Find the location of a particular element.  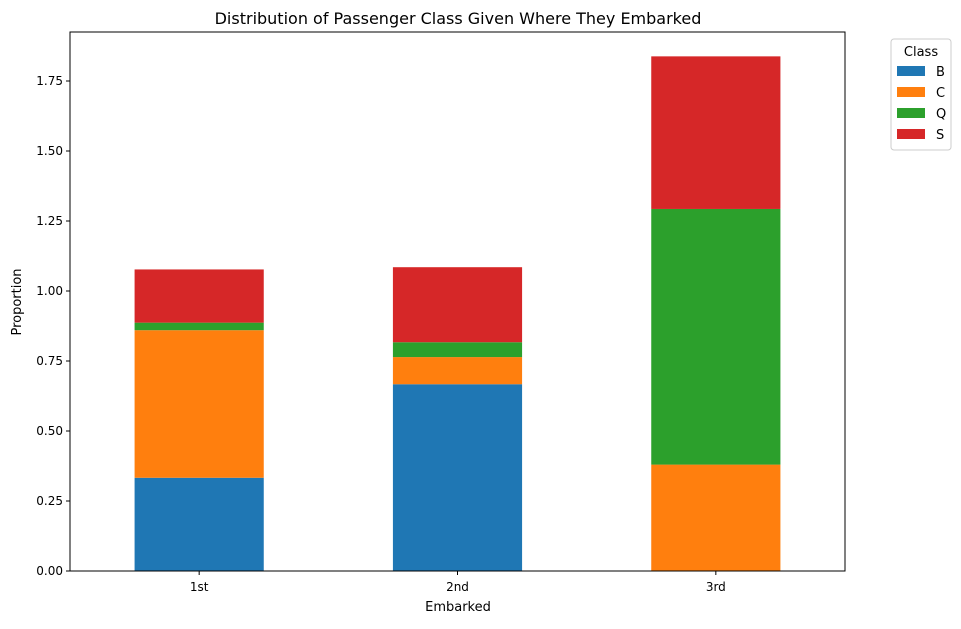

legend-swatch-C is located at coordinates (911, 92).